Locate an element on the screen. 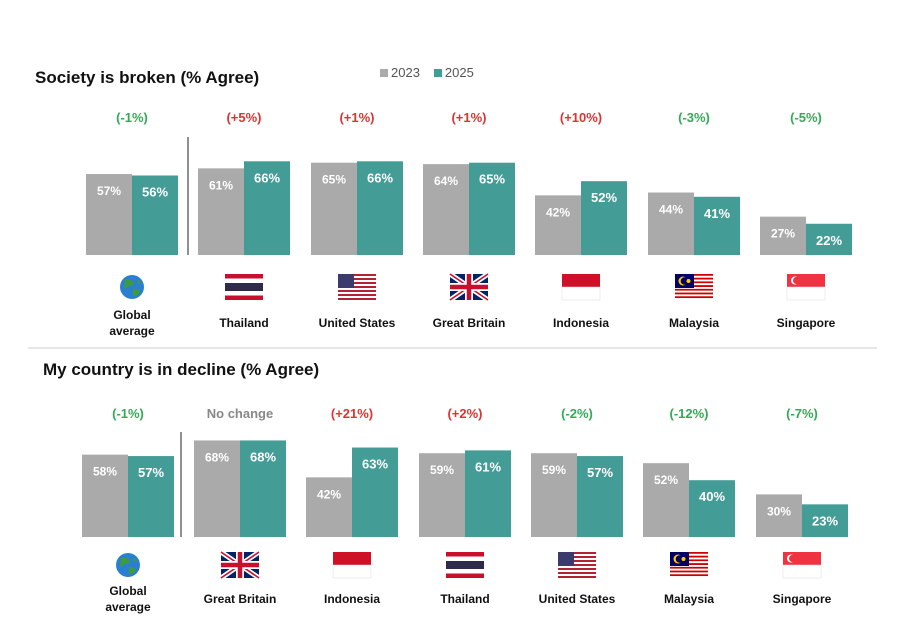  data-label-2025: 40% is located at coordinates (712, 496).